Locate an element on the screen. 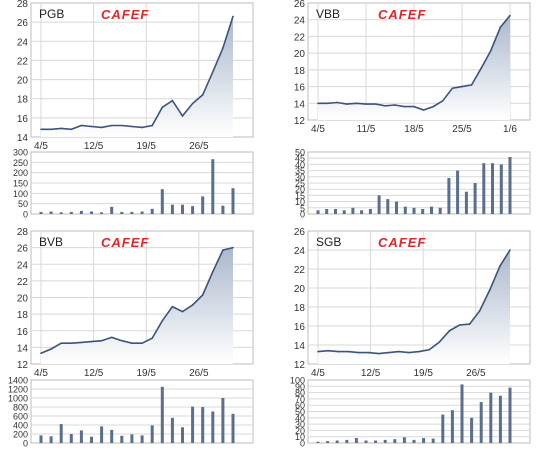 Image resolution: width=544 pixels, height=460 pixels. price-y-tick-label: 24 is located at coordinates (23, 265).